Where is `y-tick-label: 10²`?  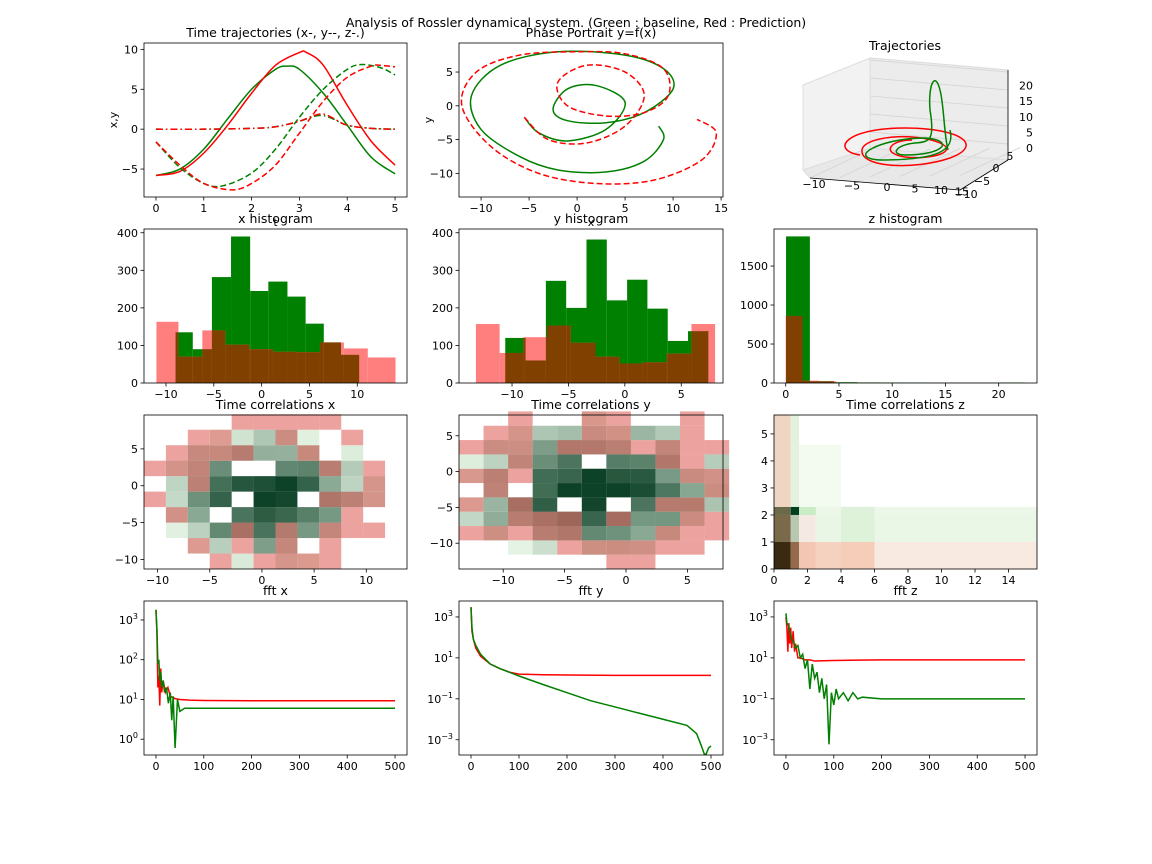
y-tick-label: 10² is located at coordinates (128, 659).